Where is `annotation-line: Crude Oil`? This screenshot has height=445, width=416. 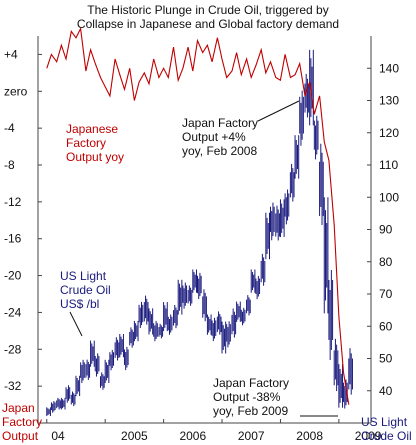 annotation-line: Crude Oil is located at coordinates (85, 290).